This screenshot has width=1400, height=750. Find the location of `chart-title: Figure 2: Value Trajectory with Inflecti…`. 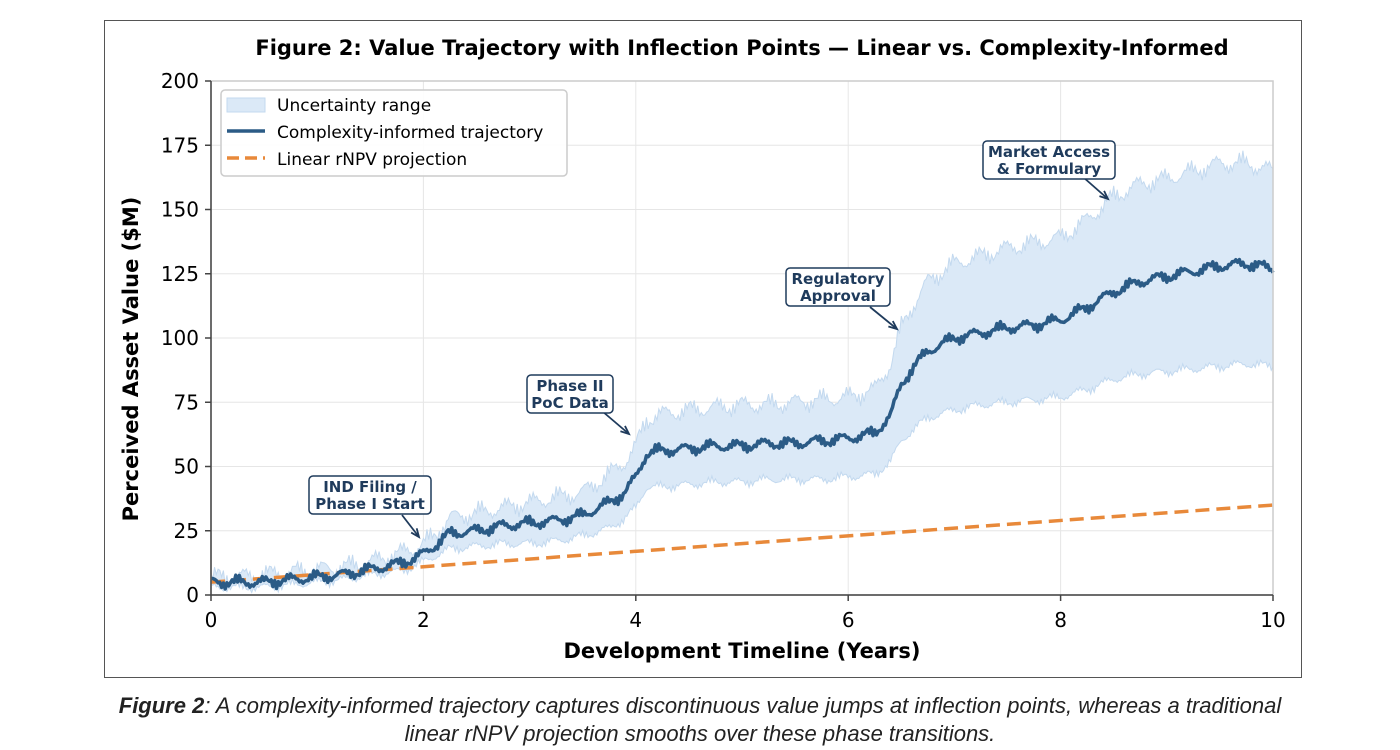

chart-title: Figure 2: Value Trajectory with Inflecti… is located at coordinates (741, 48).